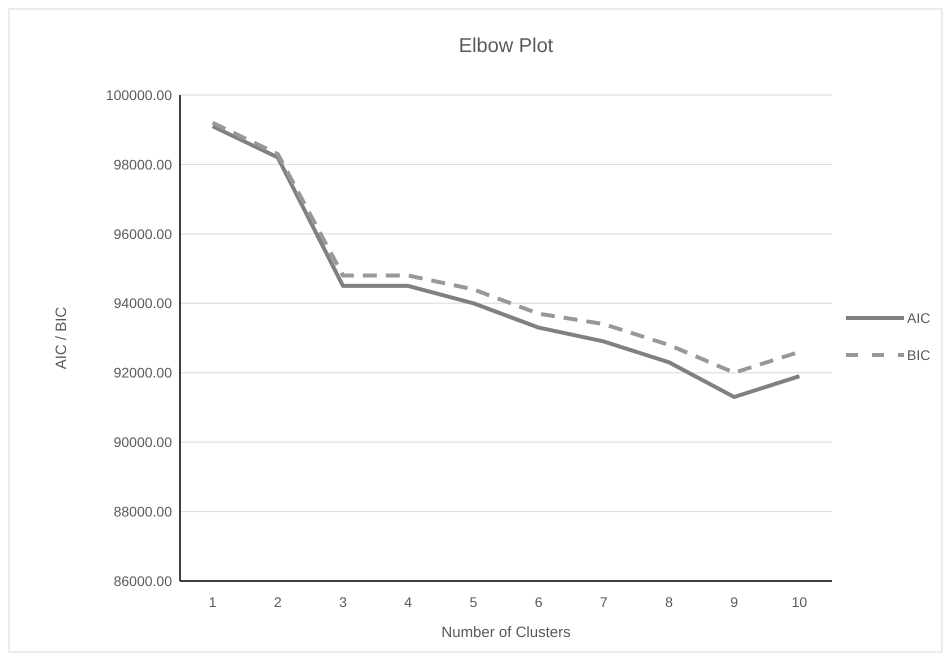 Image resolution: width=951 pixels, height=661 pixels. Describe the element at coordinates (800, 602) in the screenshot. I see `x-tick-label: 10` at that location.